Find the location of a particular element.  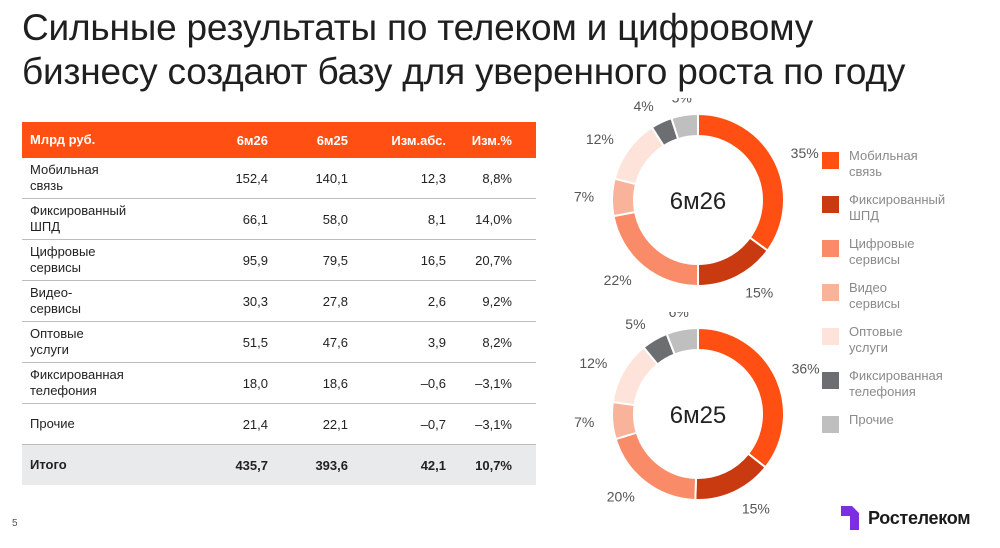

legend-label: Оптовые услуги is located at coordinates (876, 340).